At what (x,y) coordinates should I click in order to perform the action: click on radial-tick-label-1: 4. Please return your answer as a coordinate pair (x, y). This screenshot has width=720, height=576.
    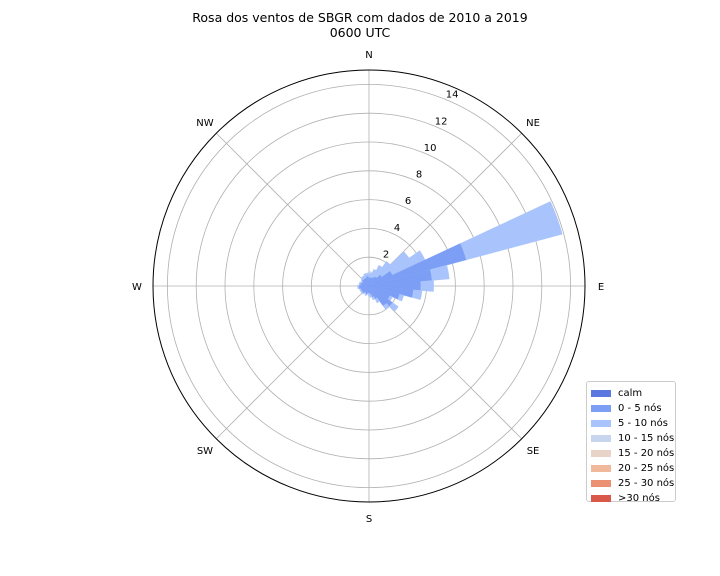
    Looking at the image, I should click on (397, 228).